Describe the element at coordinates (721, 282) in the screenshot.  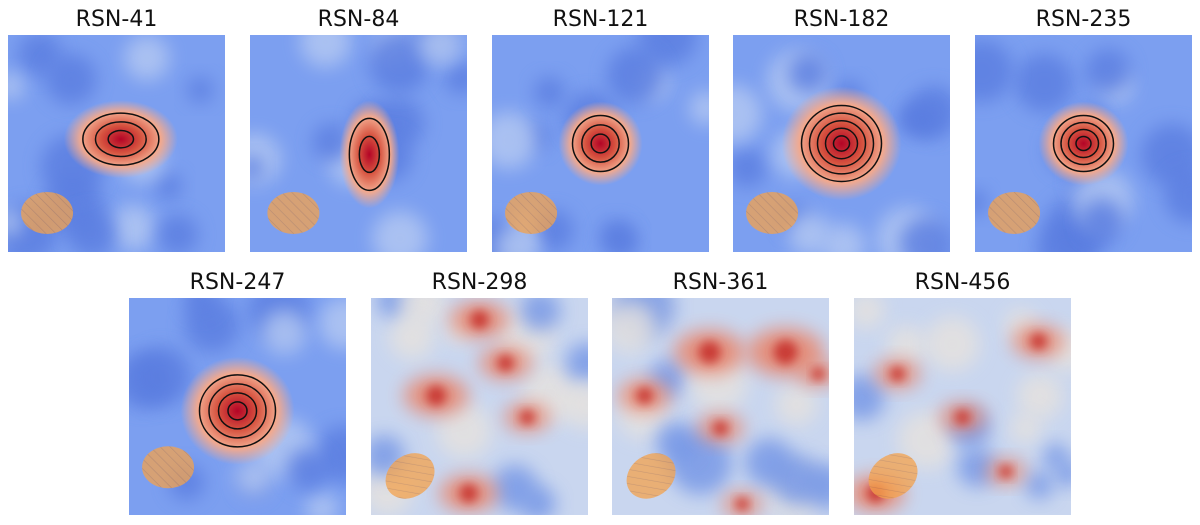
I see `panel-title: RSN-361` at that location.